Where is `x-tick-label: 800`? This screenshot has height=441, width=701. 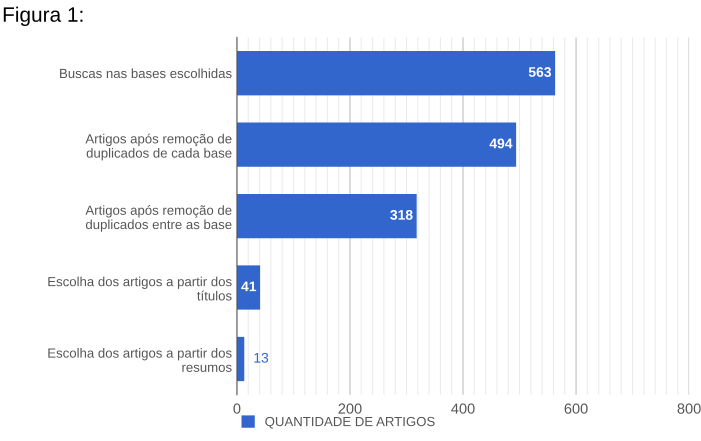 x-tick-label: 800 is located at coordinates (689, 408).